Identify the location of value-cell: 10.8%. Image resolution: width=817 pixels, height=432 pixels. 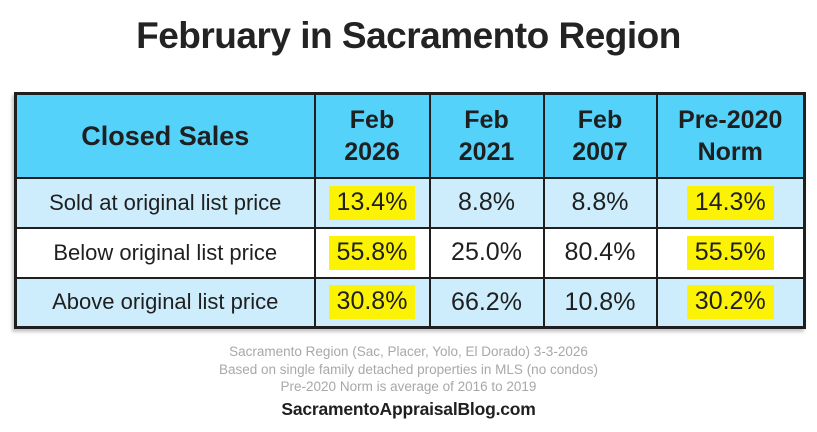
(600, 302).